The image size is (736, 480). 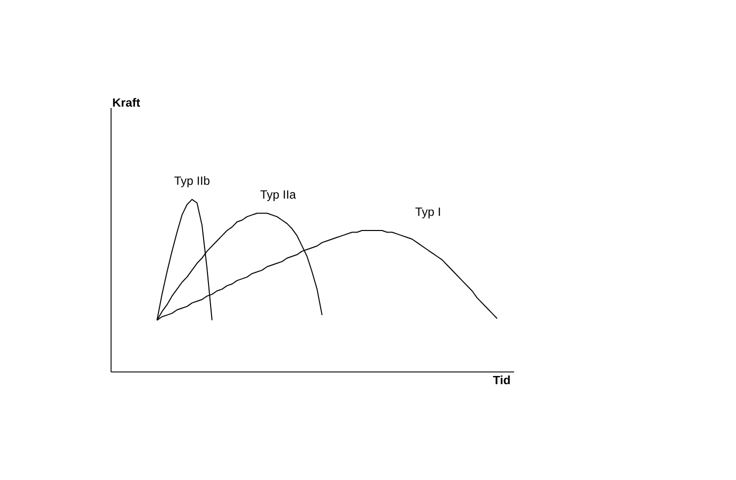 I want to click on series-label: Typ IIa, so click(x=278, y=196).